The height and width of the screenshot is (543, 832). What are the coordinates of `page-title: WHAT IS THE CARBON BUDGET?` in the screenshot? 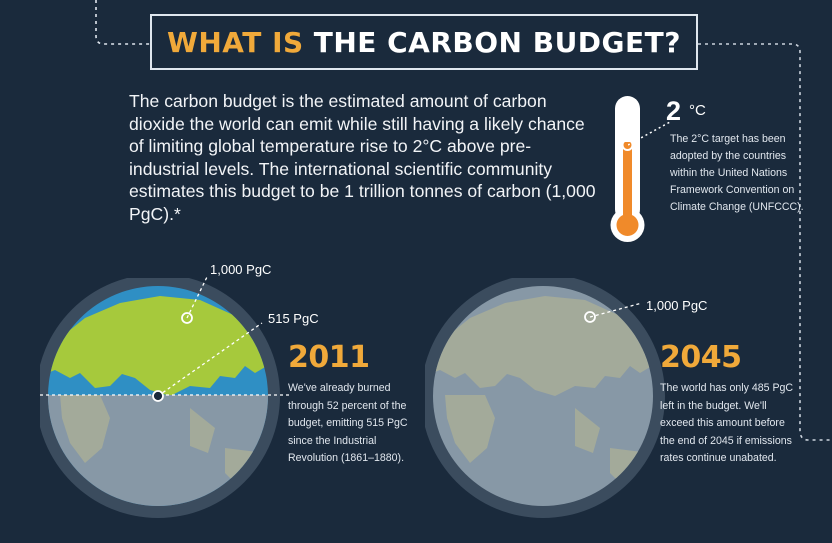 It's located at (424, 42).